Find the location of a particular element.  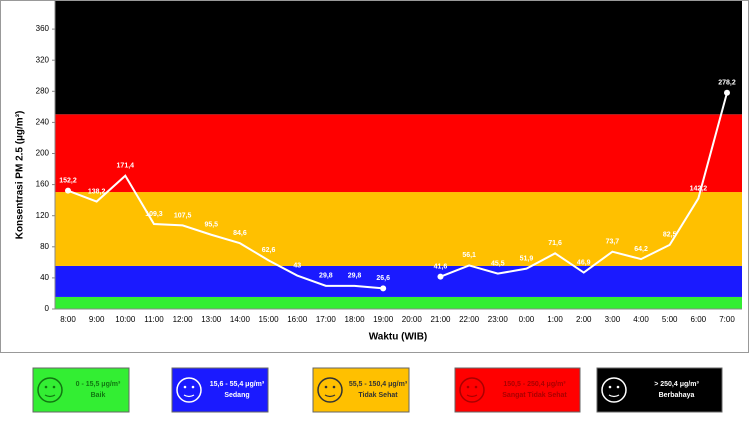

x-axis-title: Waktu (WIB) is located at coordinates (398, 337).